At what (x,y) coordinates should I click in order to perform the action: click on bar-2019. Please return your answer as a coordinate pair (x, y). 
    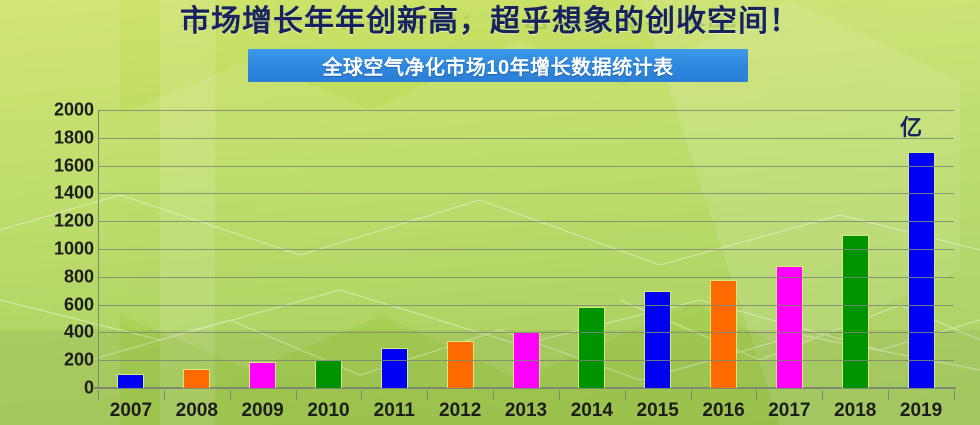
    Looking at the image, I should click on (921, 269).